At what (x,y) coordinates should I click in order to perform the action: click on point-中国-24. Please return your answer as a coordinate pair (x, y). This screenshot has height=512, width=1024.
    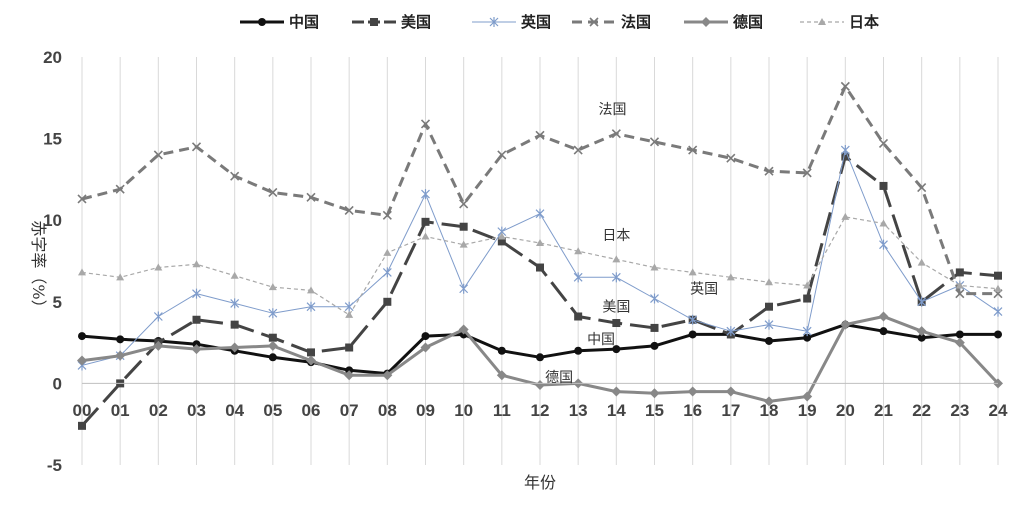
    Looking at the image, I should click on (998, 334).